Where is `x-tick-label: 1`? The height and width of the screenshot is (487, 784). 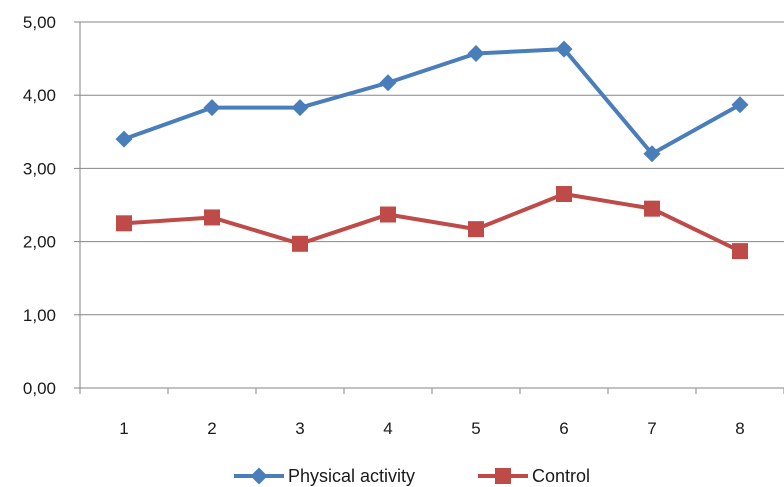 x-tick-label: 1 is located at coordinates (123, 428).